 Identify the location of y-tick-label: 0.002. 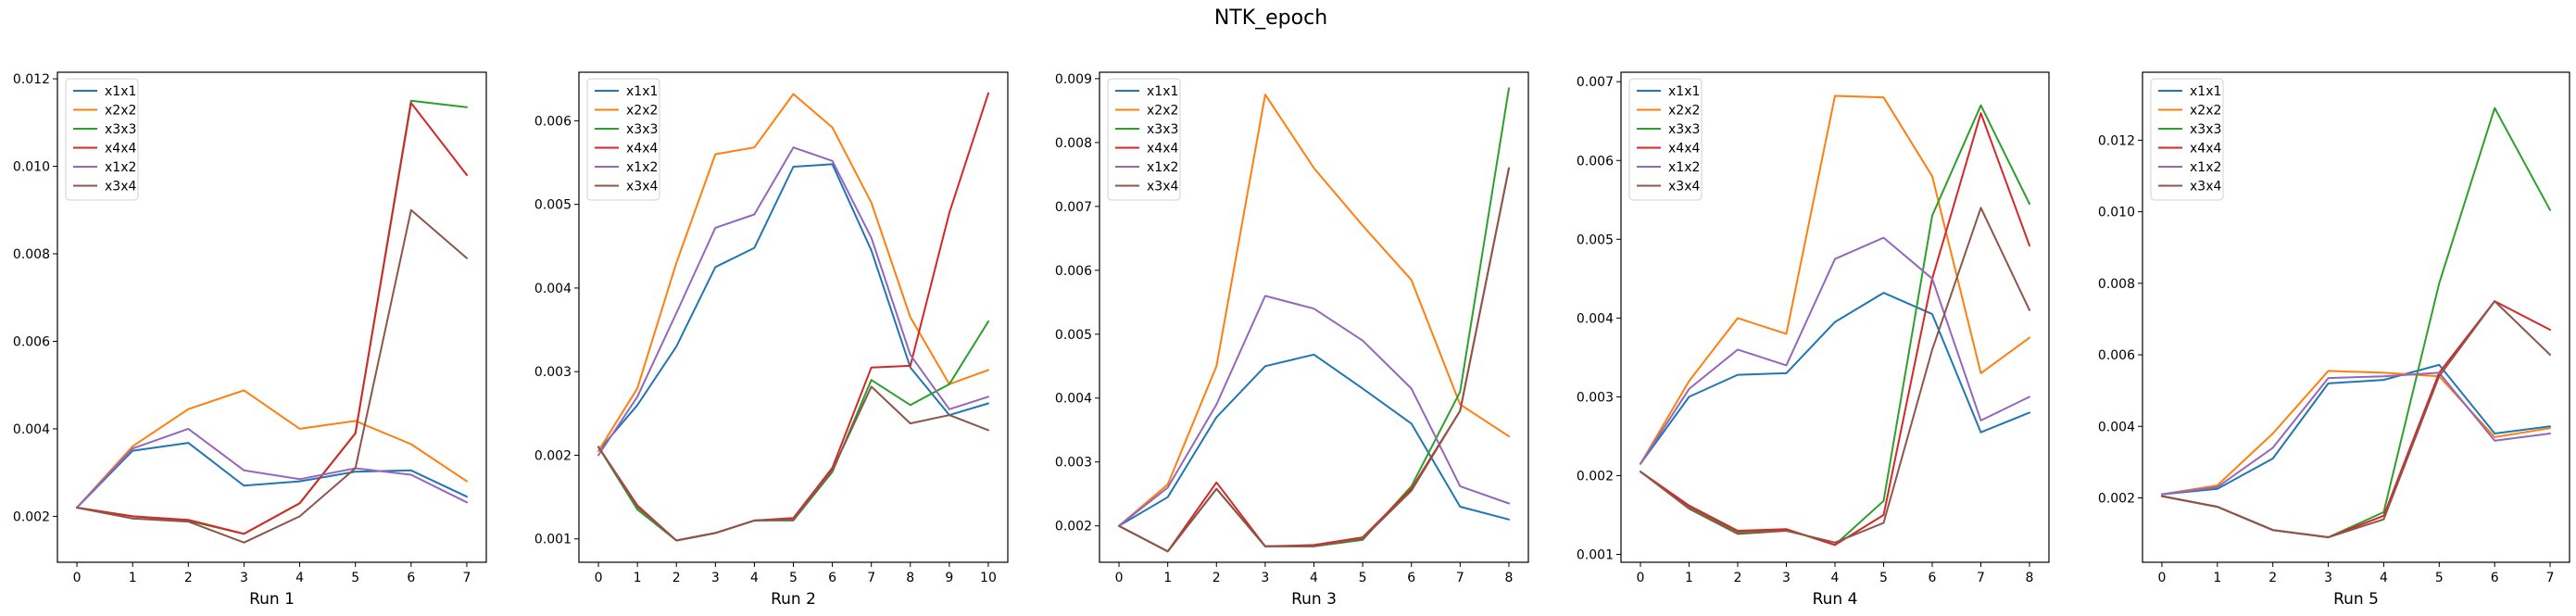
(553, 455).